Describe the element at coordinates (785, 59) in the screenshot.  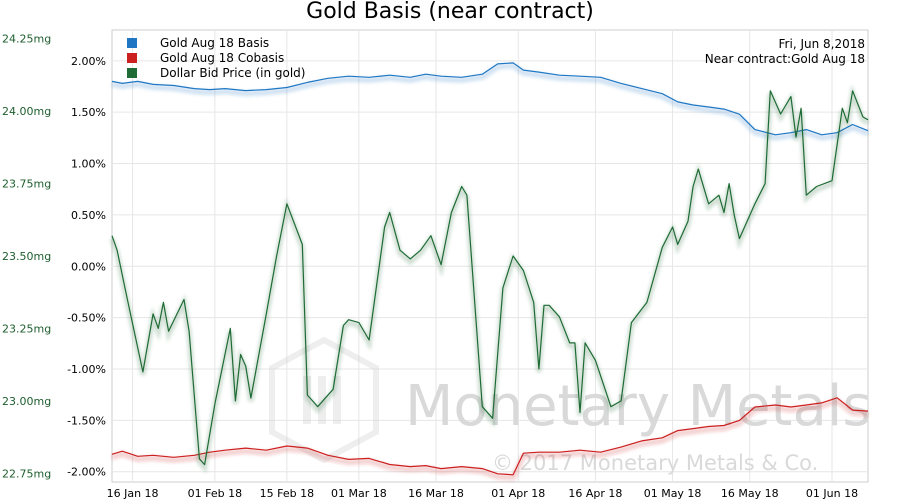
I see `info-contract: Near contract:Gold Aug 18` at that location.